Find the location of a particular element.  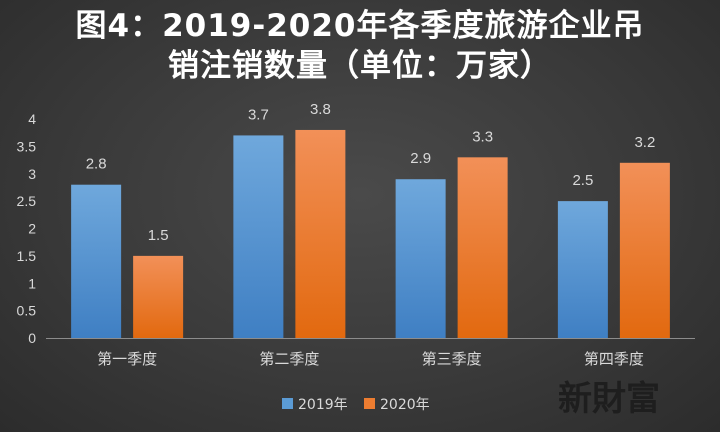

legend-label: 2020年 is located at coordinates (405, 405).